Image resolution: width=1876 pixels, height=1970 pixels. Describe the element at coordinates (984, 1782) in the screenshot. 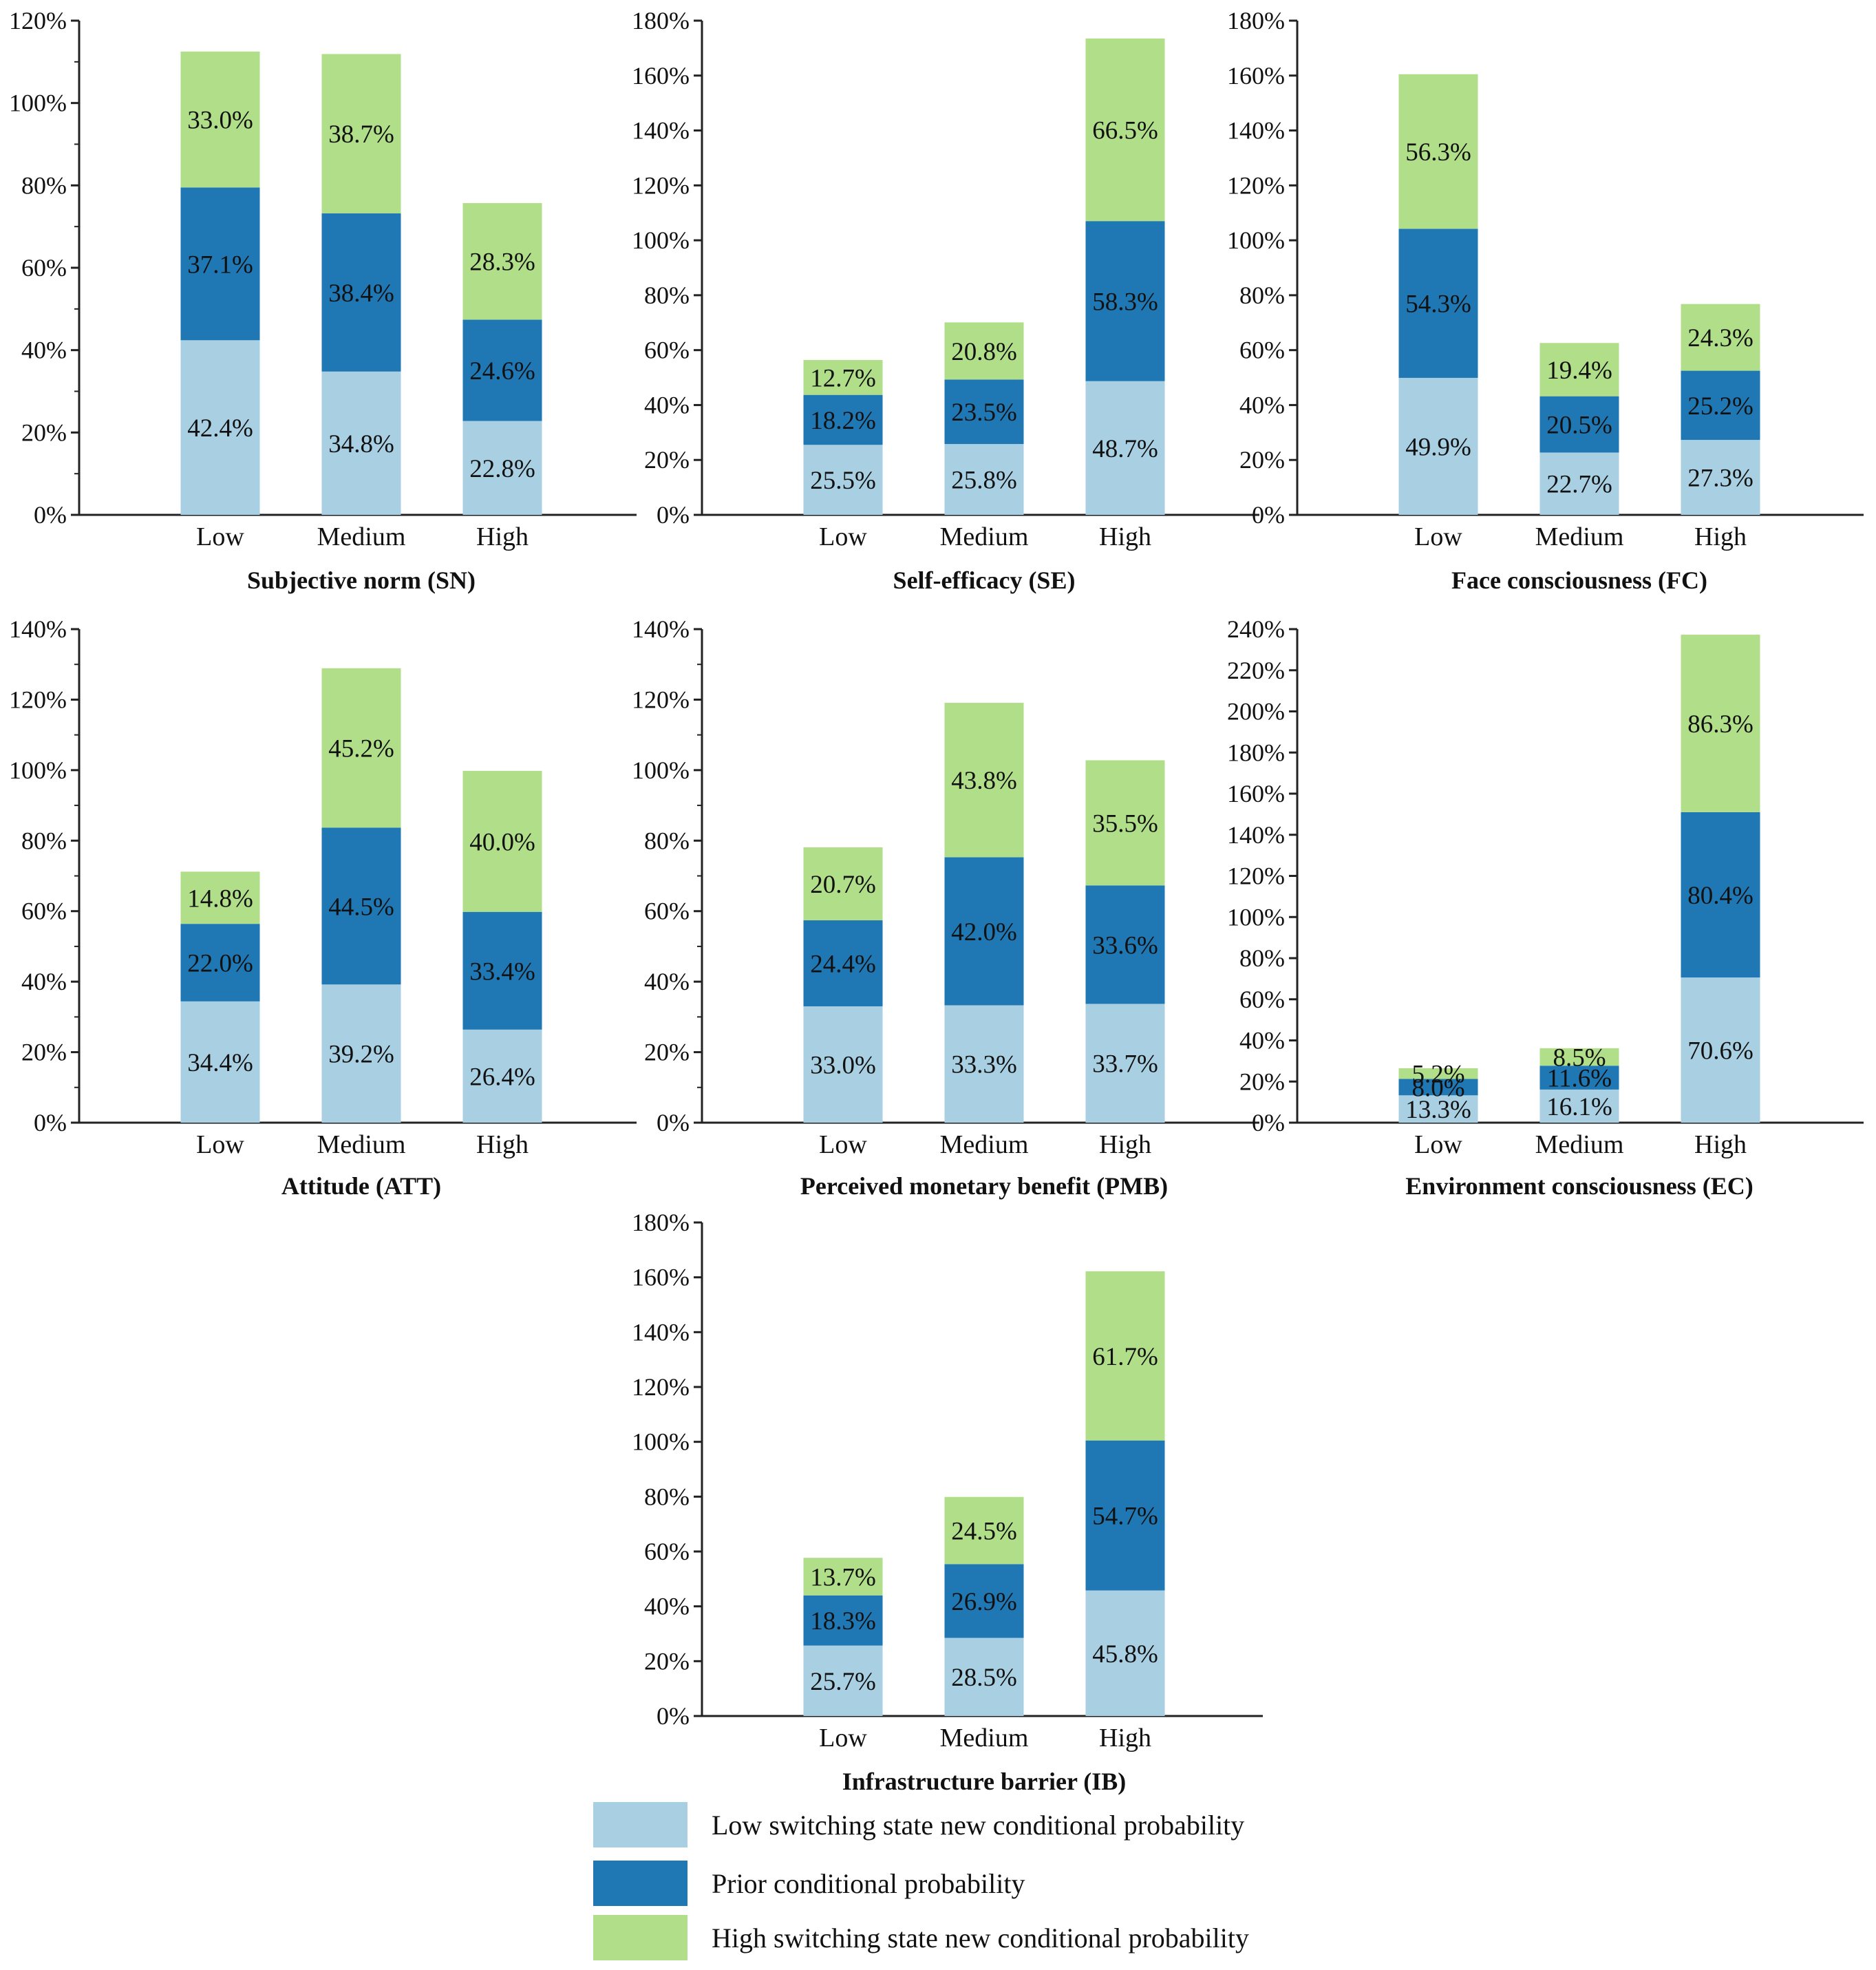

I see `chart-title: Infrastructure barrier (IB)` at that location.